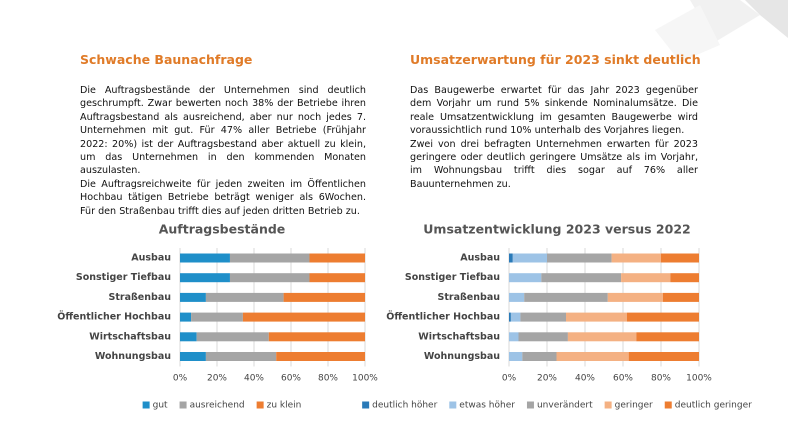 The width and height of the screenshot is (788, 443). I want to click on legend-label: geringer, so click(634, 406).